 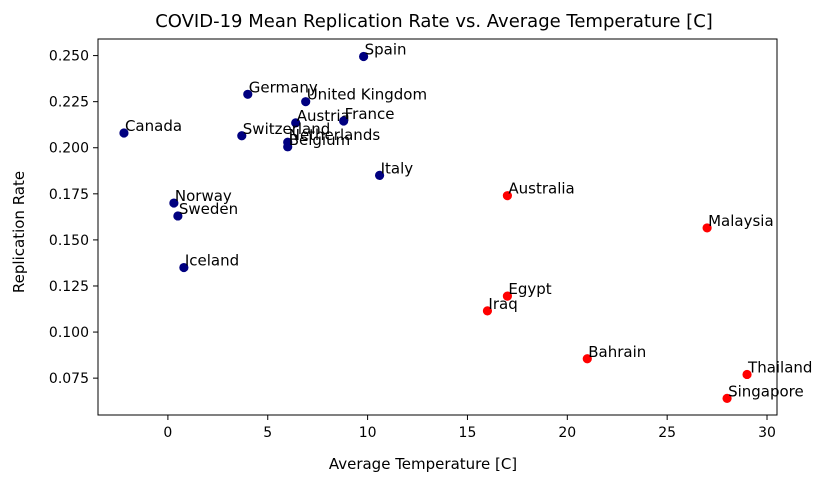 I want to click on y-tick-label: 0.200, so click(x=69, y=149).